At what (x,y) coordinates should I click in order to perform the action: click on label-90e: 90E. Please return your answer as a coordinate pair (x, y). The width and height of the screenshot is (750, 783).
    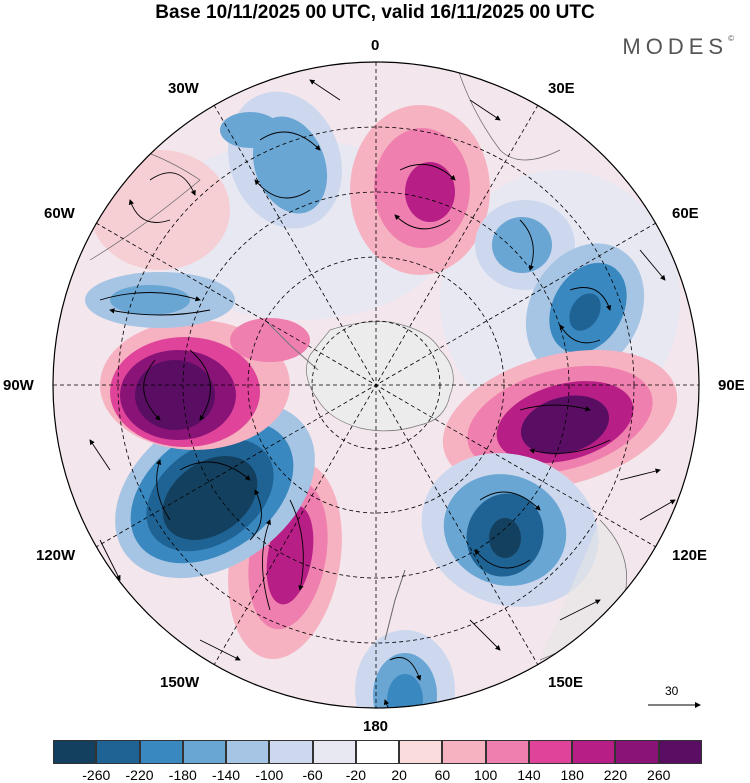
    Looking at the image, I should click on (731, 385).